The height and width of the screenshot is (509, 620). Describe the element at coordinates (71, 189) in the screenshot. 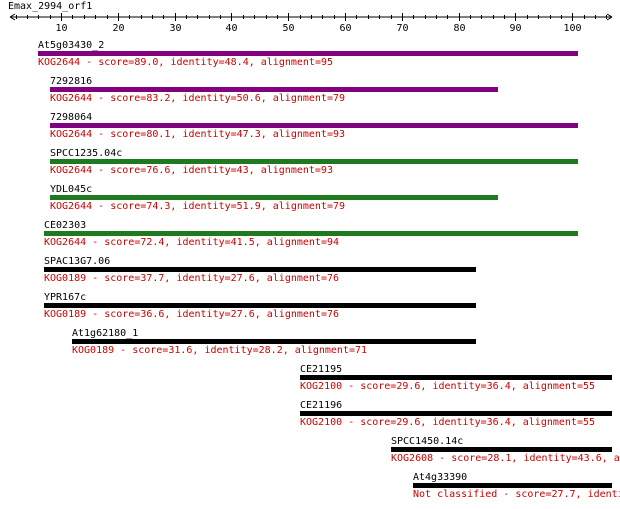

I see `hit-name: YDL045c` at that location.